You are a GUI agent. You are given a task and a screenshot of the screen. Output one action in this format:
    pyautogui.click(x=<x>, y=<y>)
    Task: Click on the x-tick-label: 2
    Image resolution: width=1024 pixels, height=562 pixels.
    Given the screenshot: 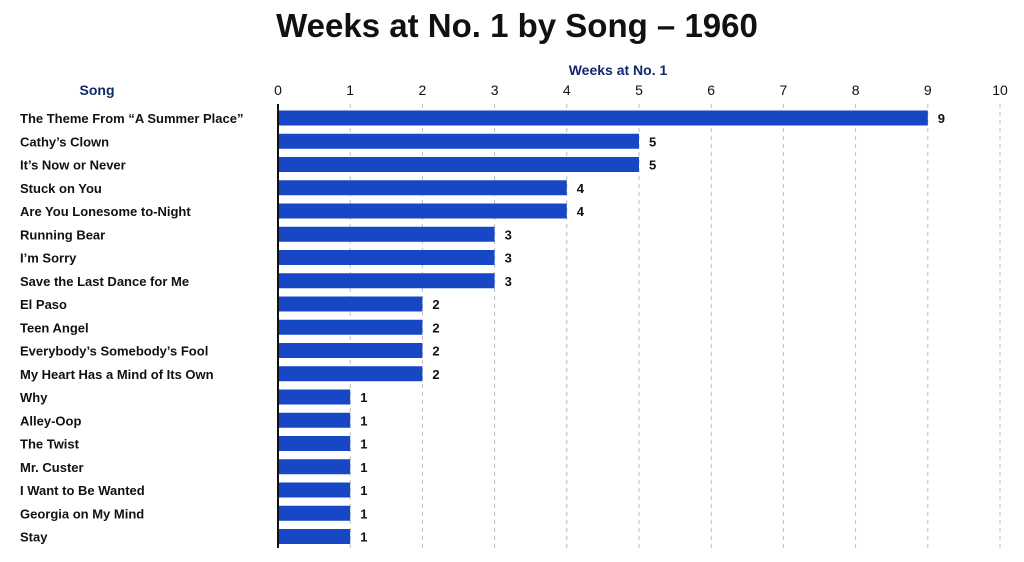 What is the action you would take?
    pyautogui.click(x=423, y=90)
    